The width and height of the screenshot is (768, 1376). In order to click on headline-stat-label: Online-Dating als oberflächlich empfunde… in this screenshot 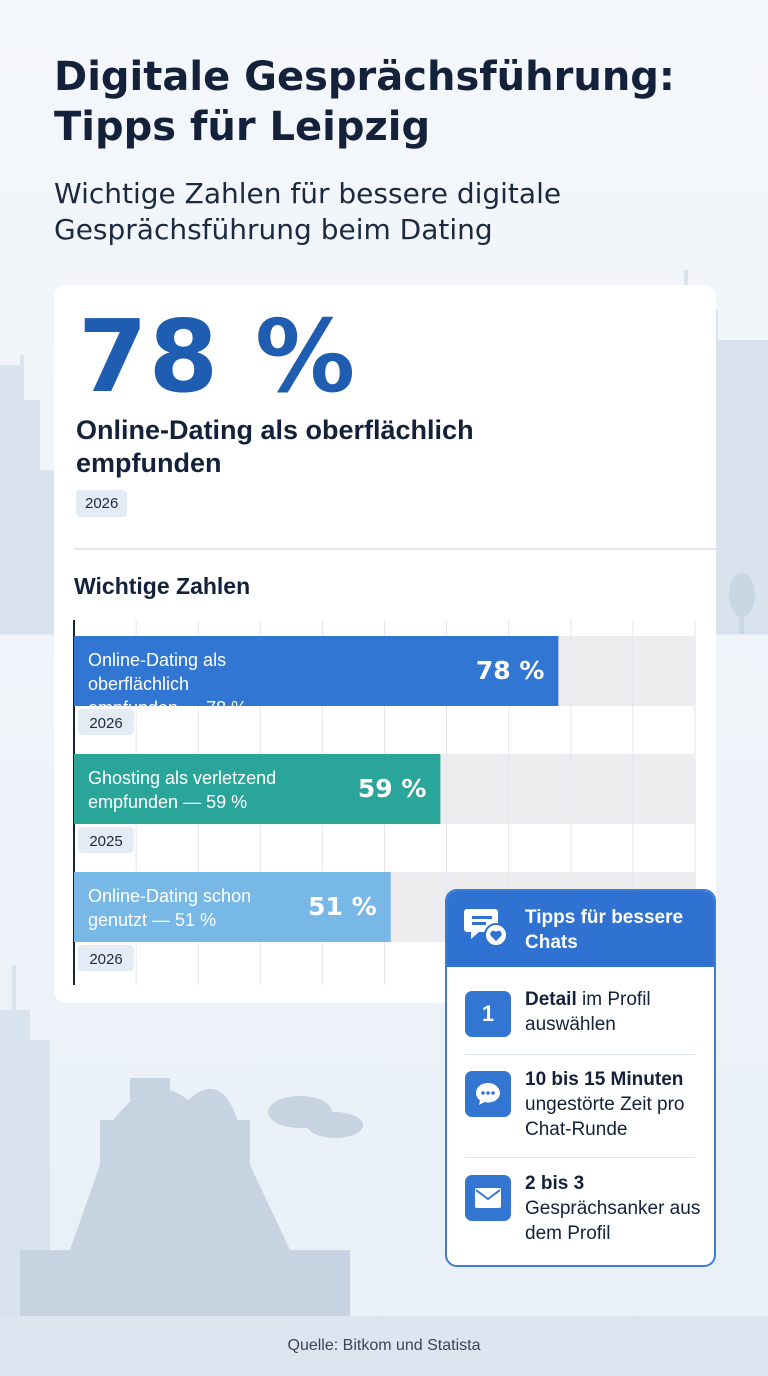, I will do `click(275, 446)`.